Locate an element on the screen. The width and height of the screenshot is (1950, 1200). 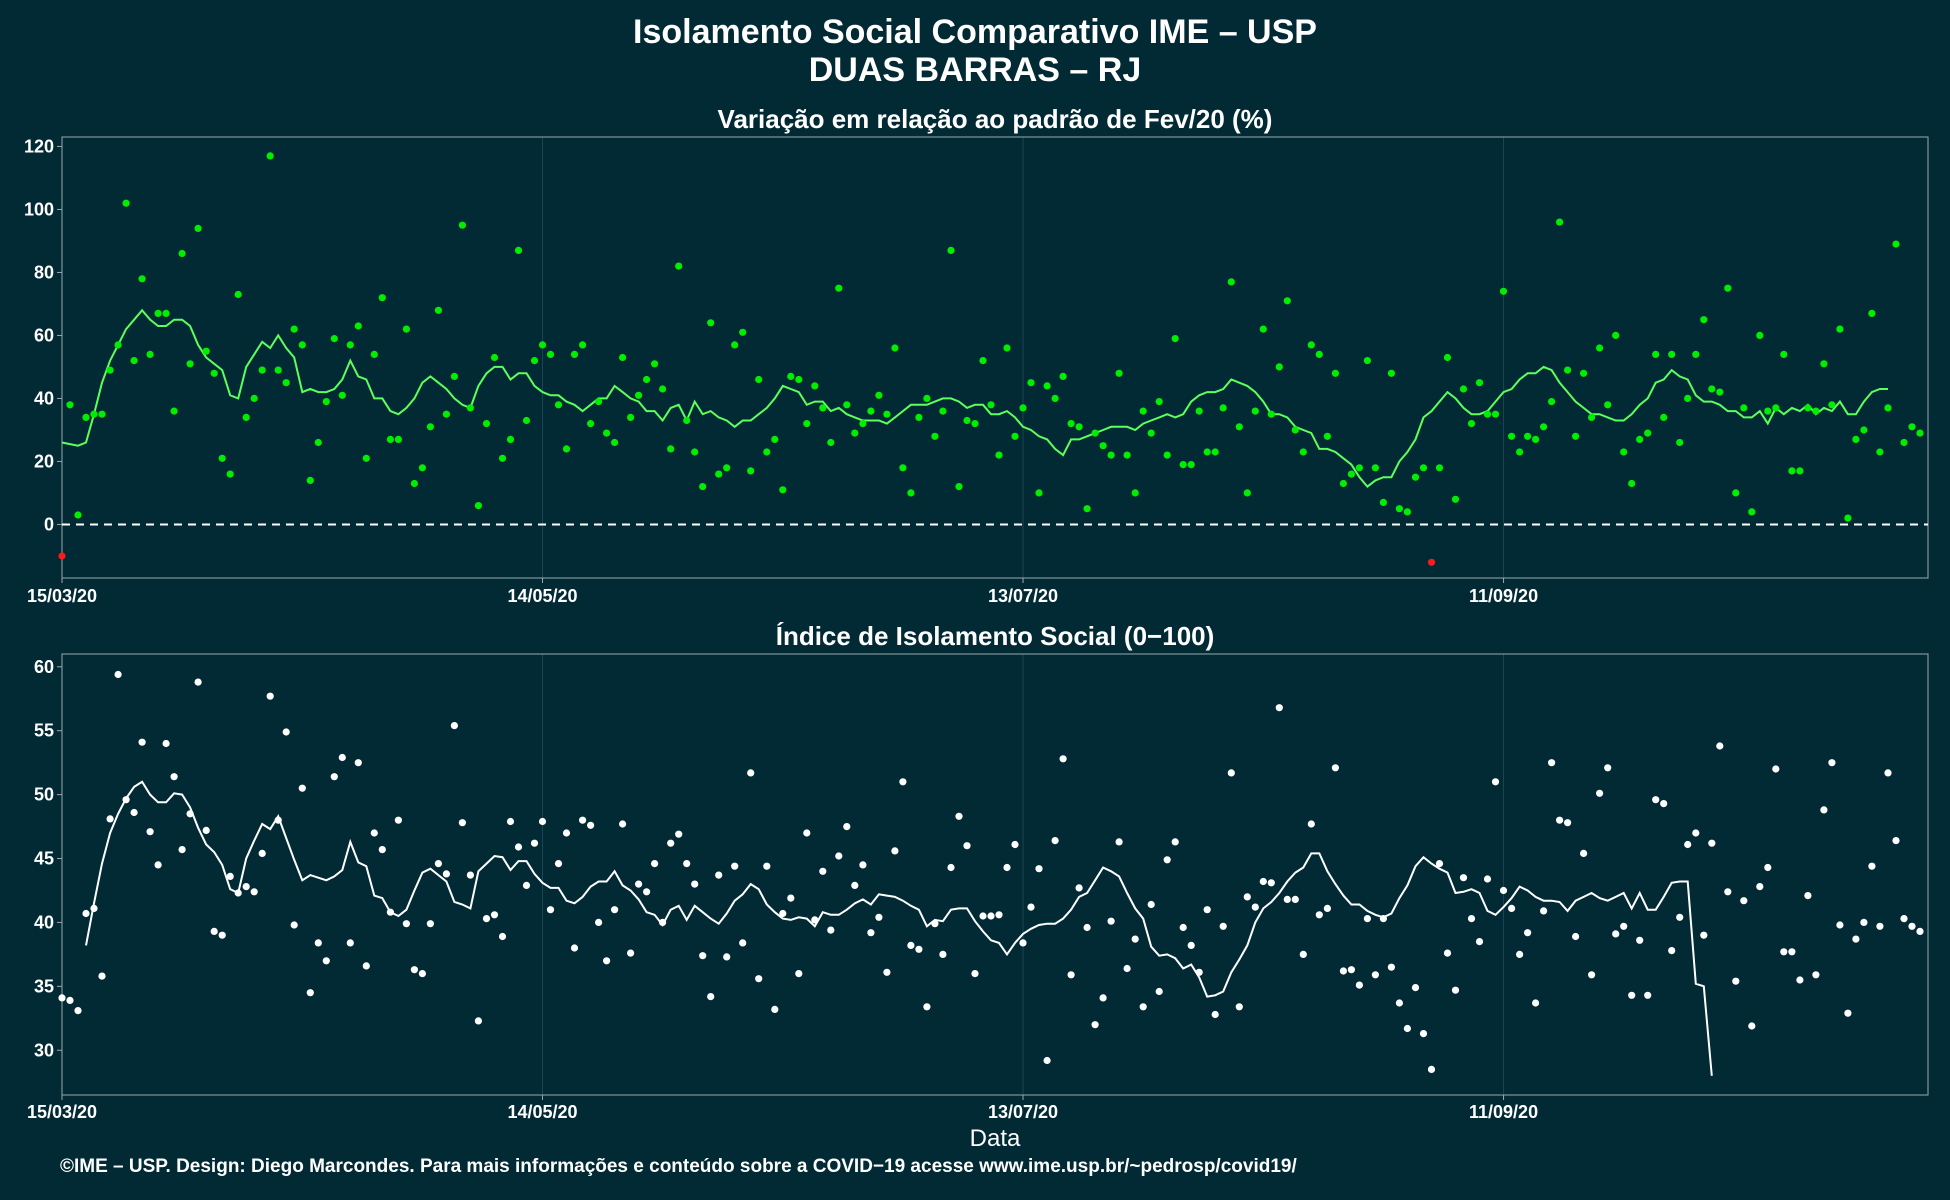
variation-x-tick-label: 15/03/20 is located at coordinates (62, 596).